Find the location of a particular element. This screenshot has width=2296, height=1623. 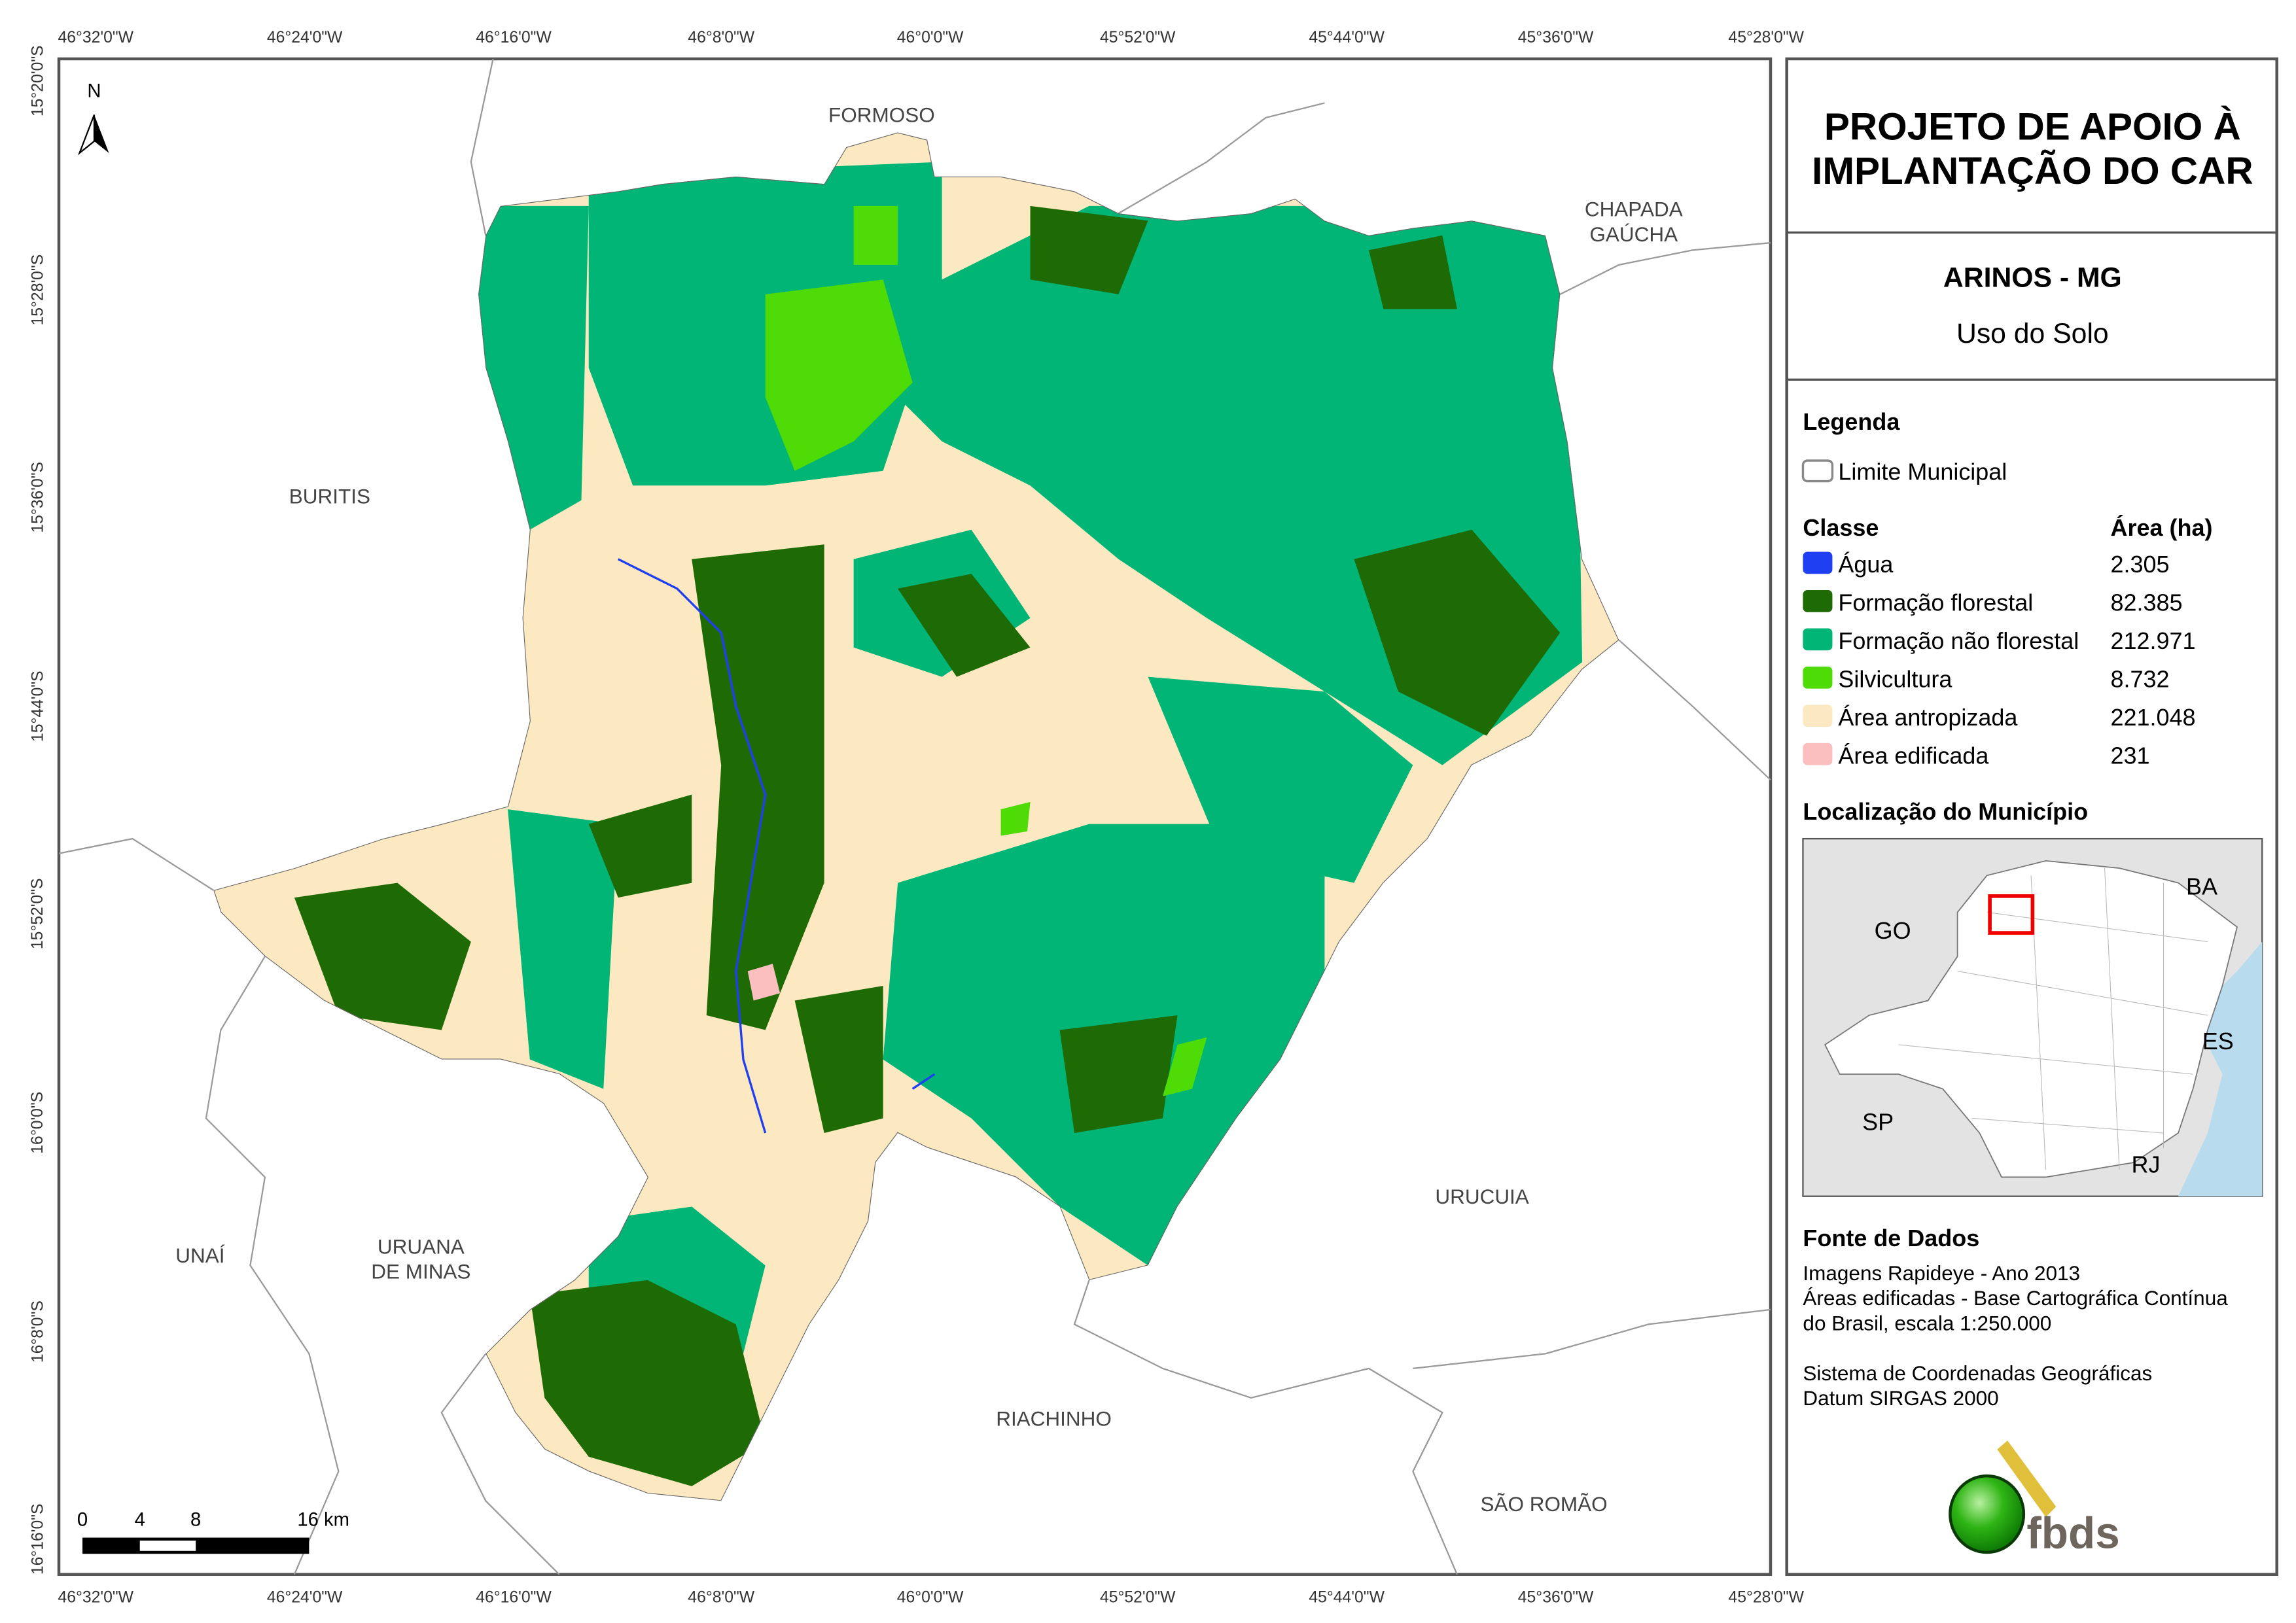

inset-label-rj: RJ is located at coordinates (2146, 1165).